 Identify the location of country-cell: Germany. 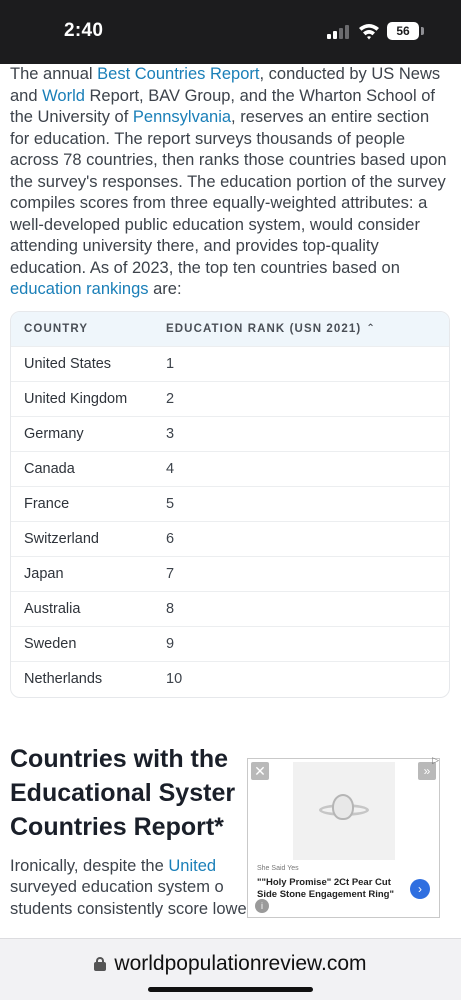
(88, 434).